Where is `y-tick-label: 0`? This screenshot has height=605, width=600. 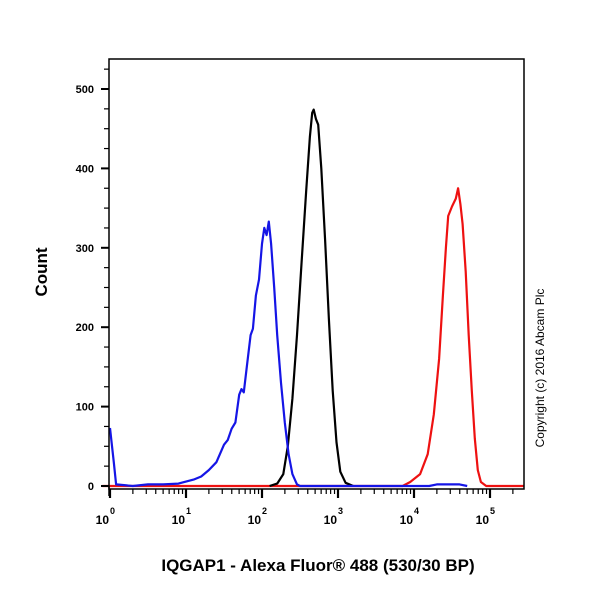 y-tick-label: 0 is located at coordinates (91, 487).